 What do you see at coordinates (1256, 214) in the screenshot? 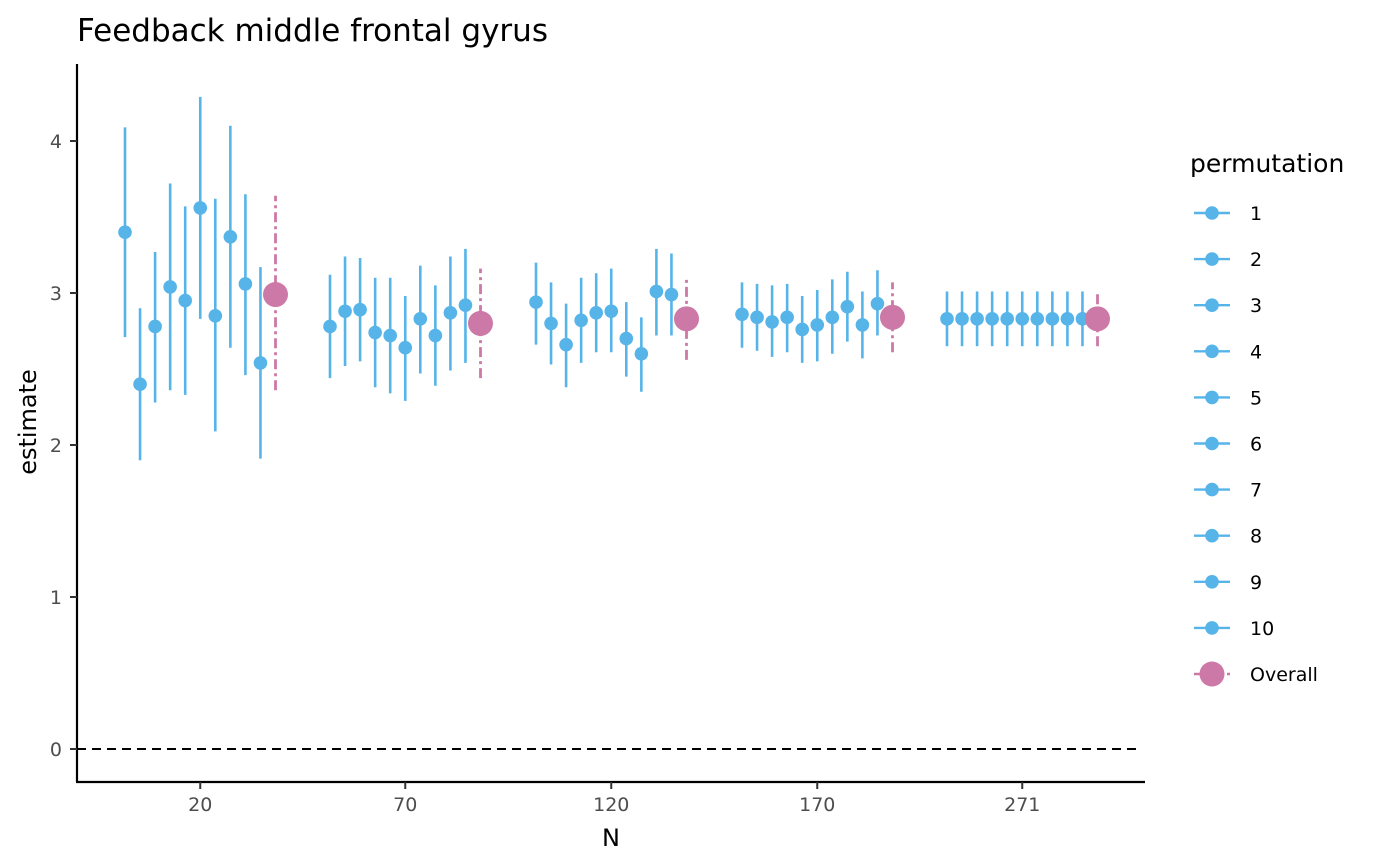
I see `legend-label-1: 1` at bounding box center [1256, 214].